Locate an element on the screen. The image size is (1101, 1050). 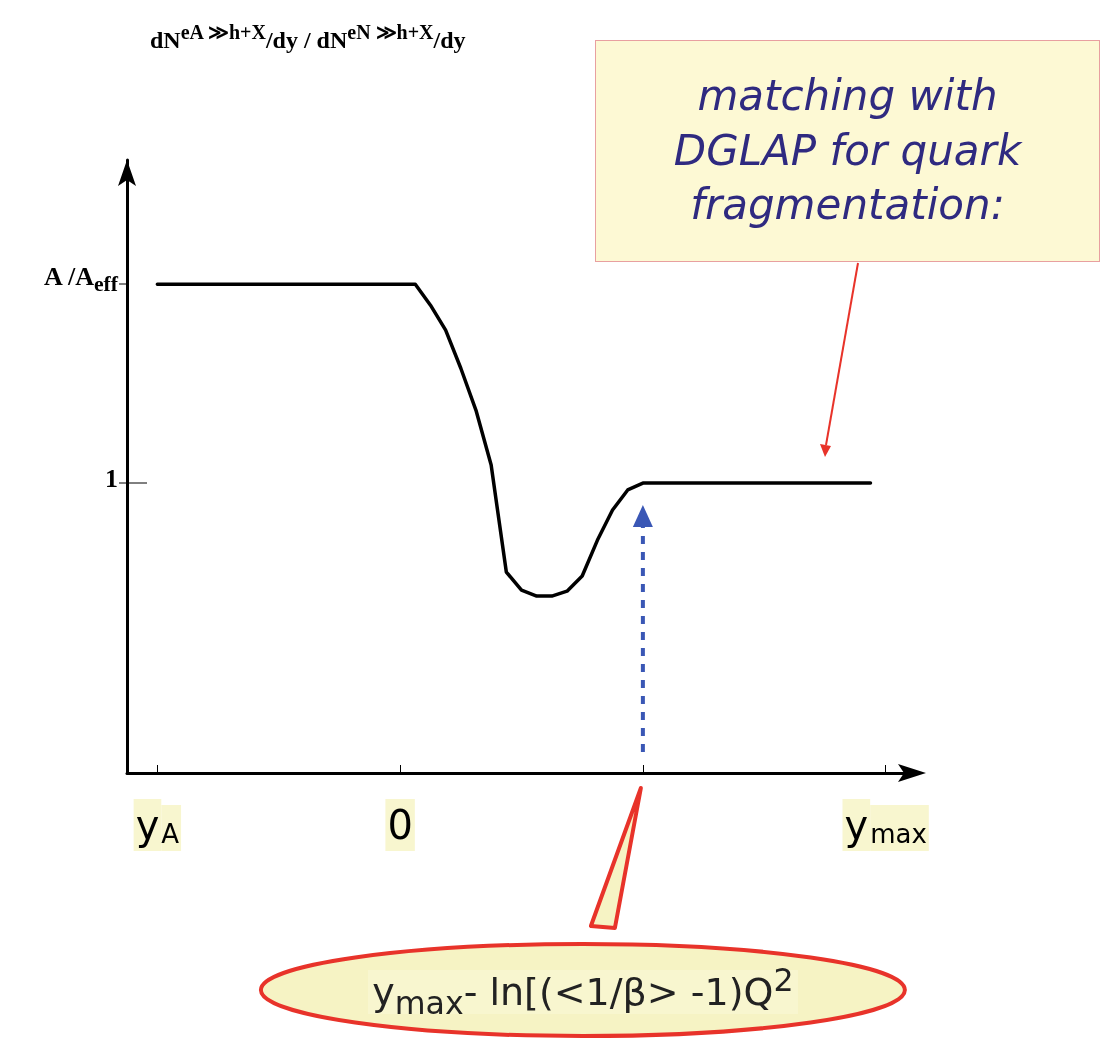
text: 1 is located at coordinates (111, 479).